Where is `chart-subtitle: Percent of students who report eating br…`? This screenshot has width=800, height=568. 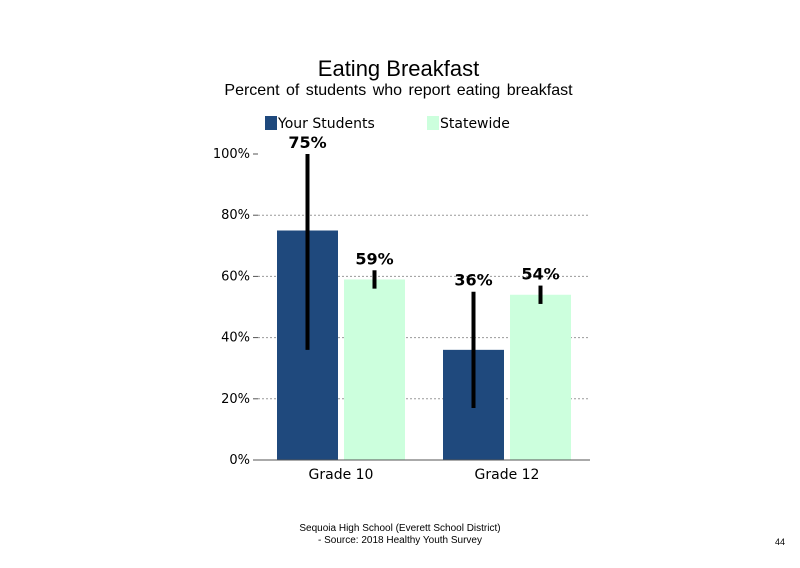 chart-subtitle: Percent of students who report eating br… is located at coordinates (398, 90).